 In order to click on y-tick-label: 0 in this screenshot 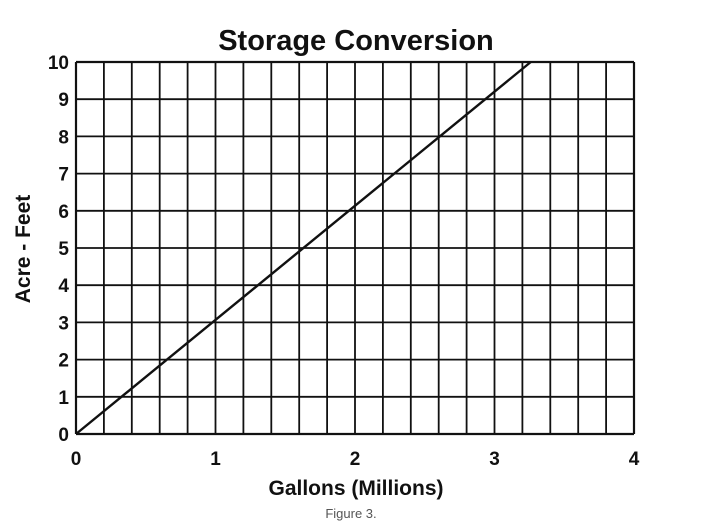, I will do `click(63, 435)`.